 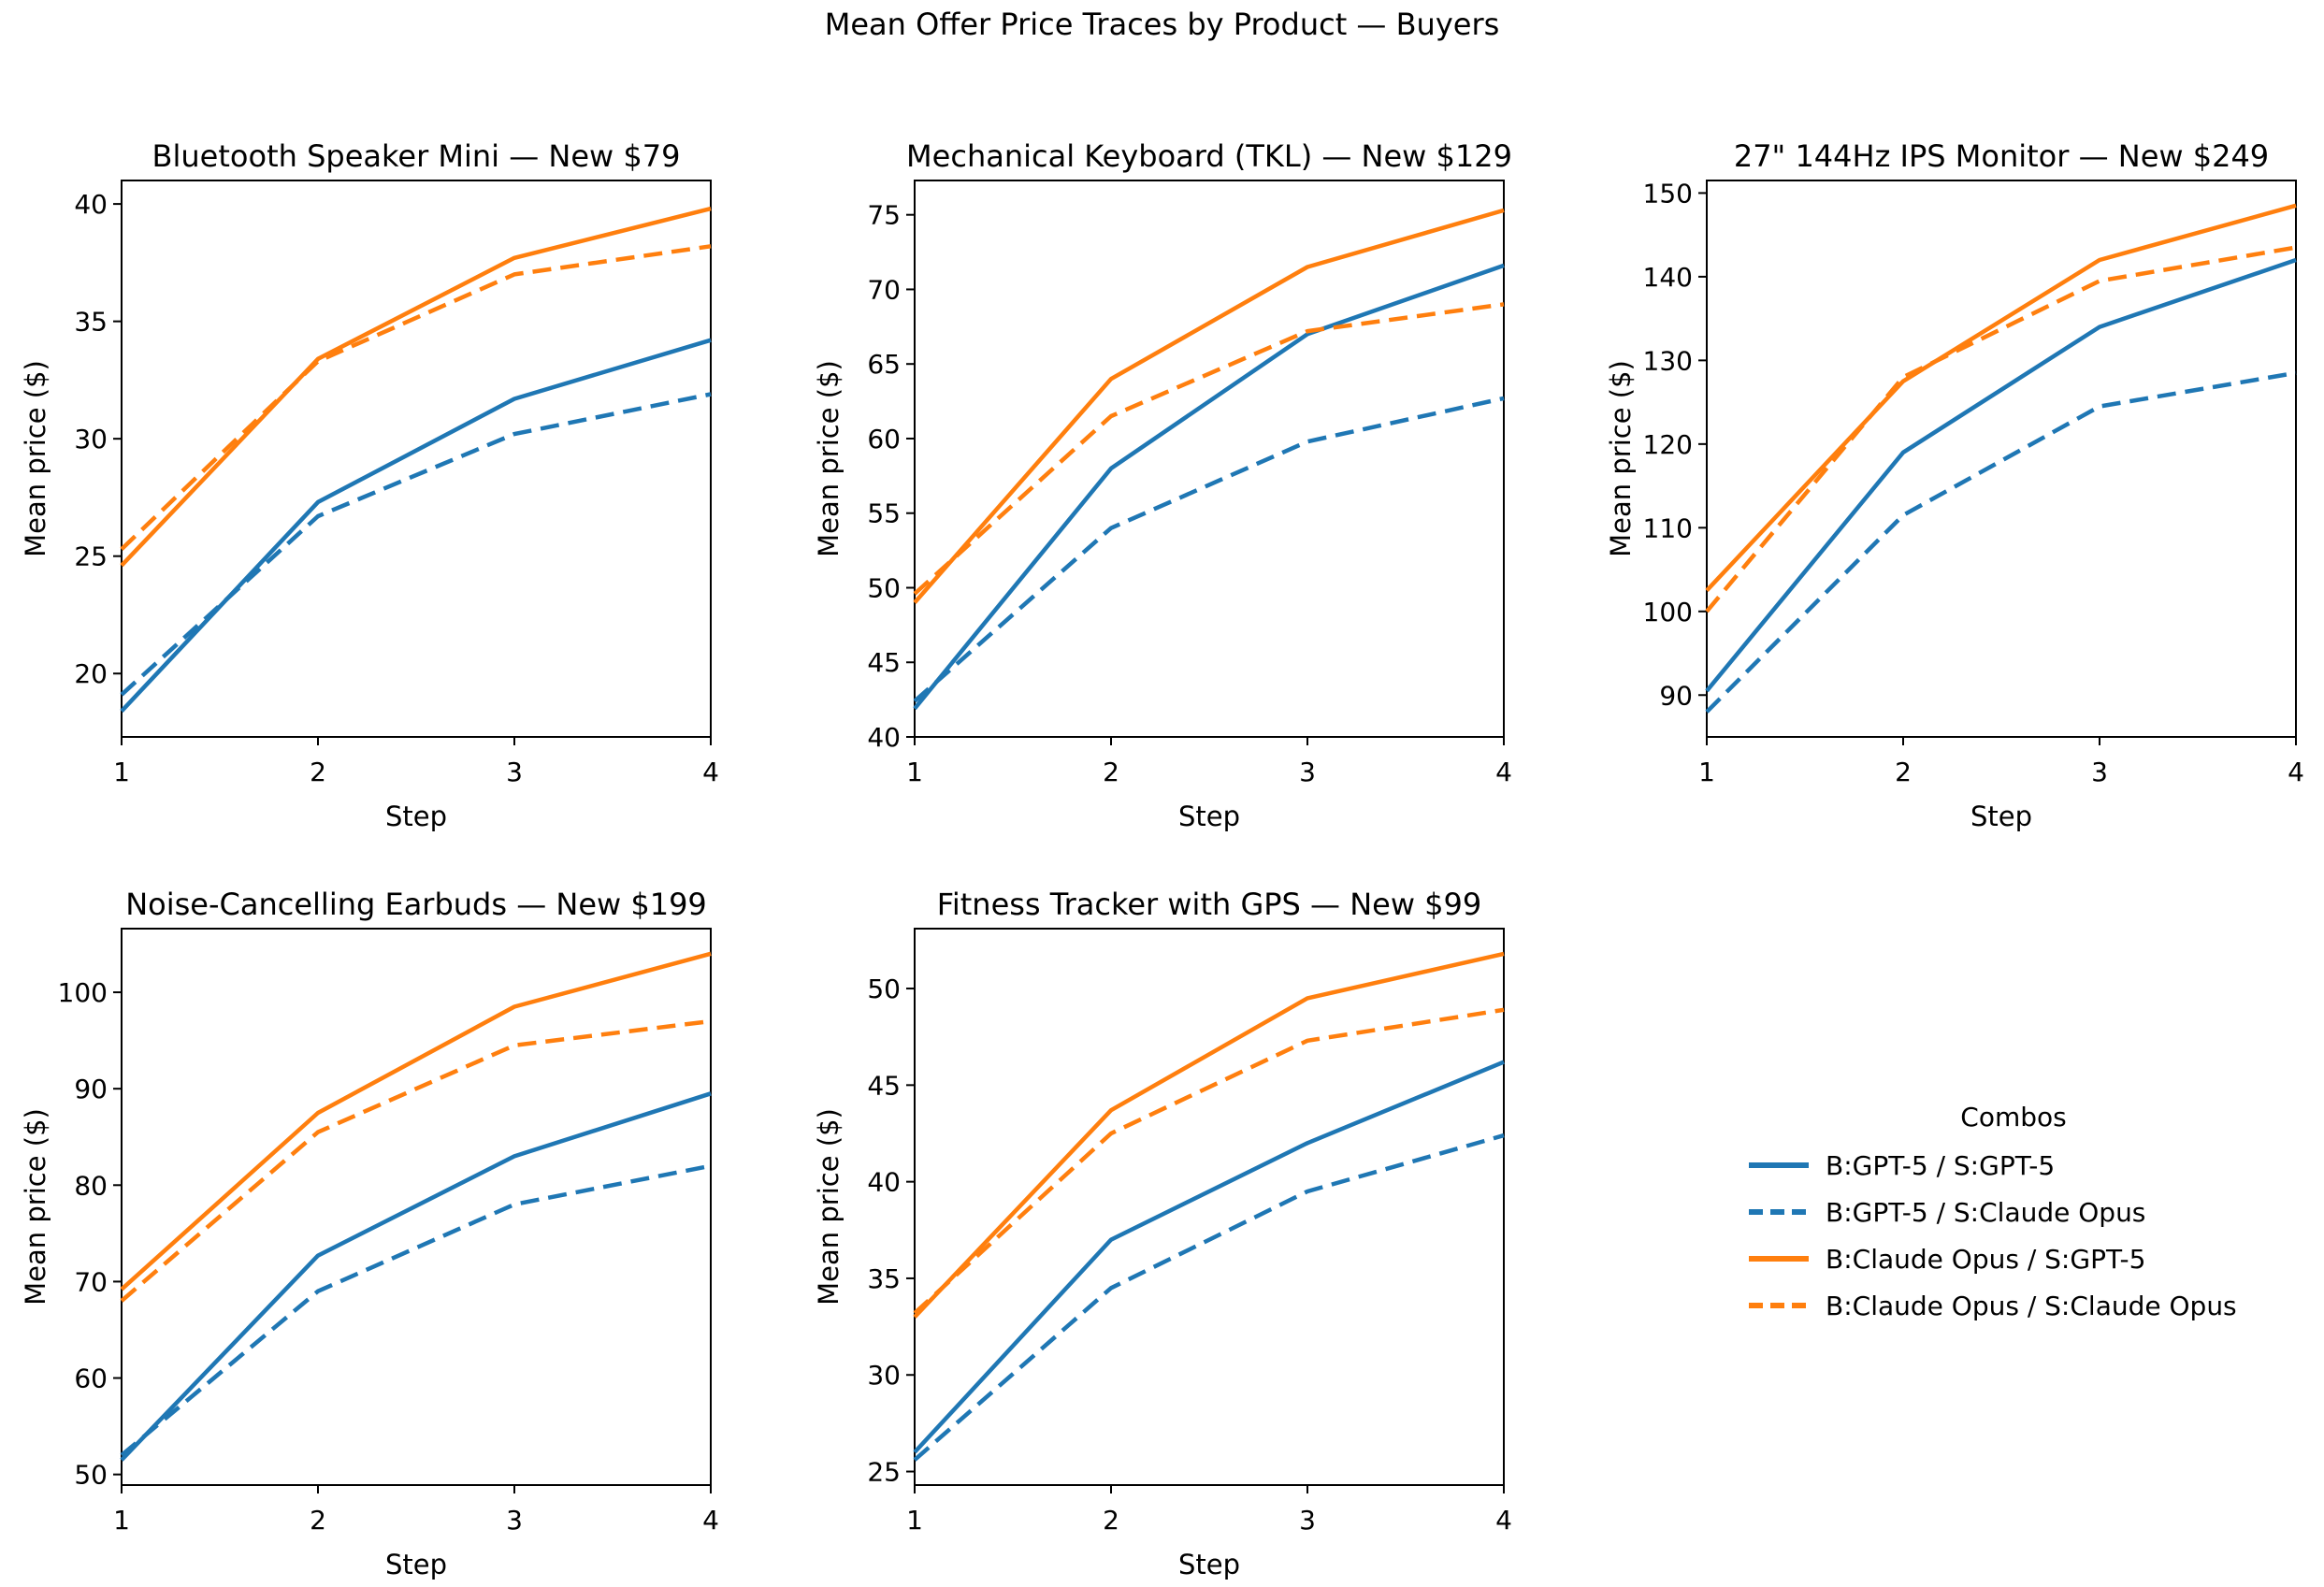 What do you see at coordinates (91, 1378) in the screenshot?
I see `y-tick-label: 60` at bounding box center [91, 1378].